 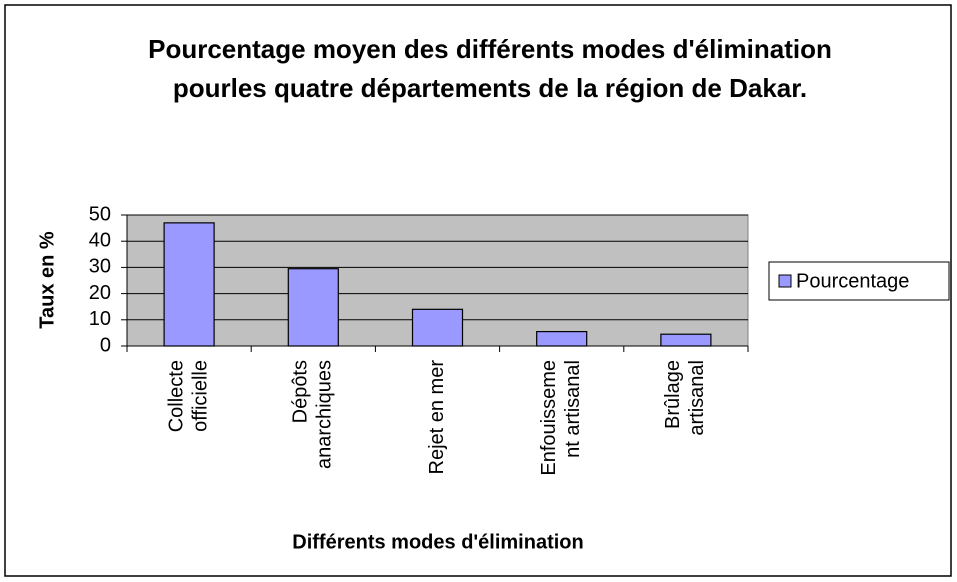 I want to click on legend-label: Pourcentage, so click(x=852, y=281).